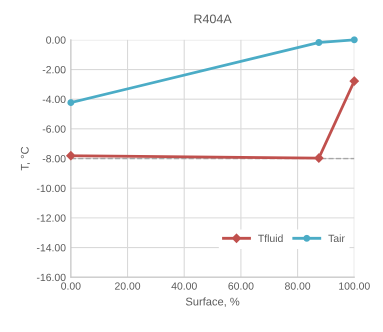  What do you see at coordinates (184, 286) in the screenshot?
I see `x-tick-label: 40.00` at bounding box center [184, 286].